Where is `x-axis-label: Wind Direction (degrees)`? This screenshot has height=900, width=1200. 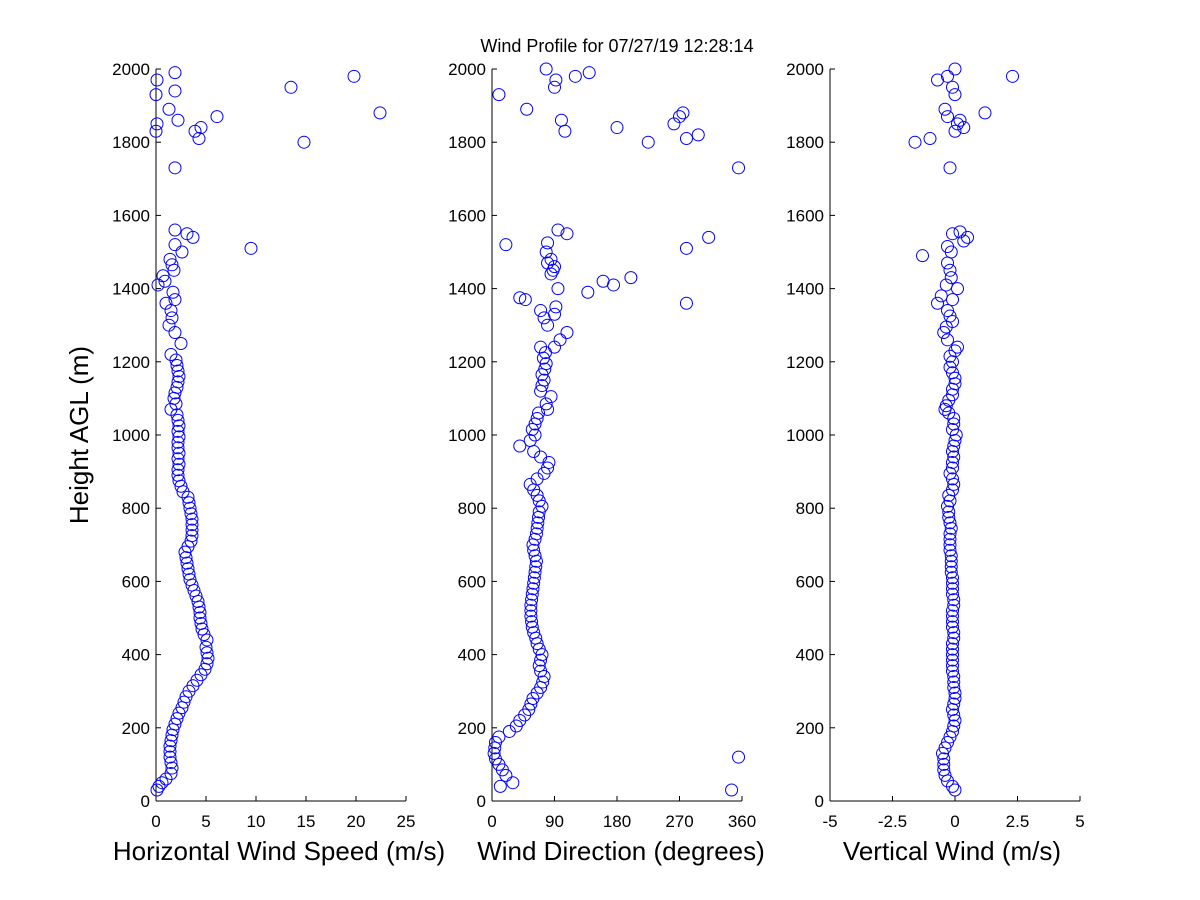
x-axis-label: Wind Direction (degrees) is located at coordinates (621, 851).